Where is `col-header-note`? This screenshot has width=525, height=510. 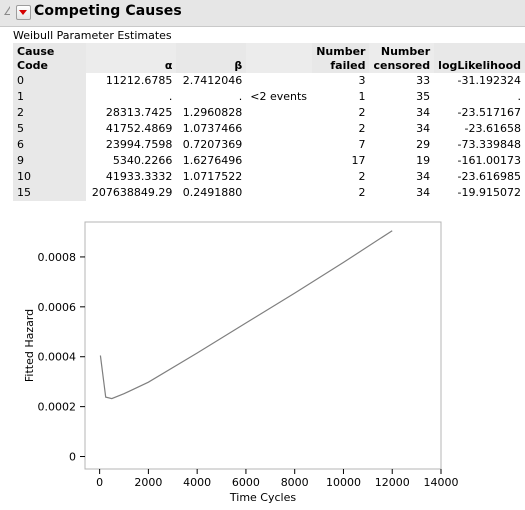 col-header-note is located at coordinates (279, 58).